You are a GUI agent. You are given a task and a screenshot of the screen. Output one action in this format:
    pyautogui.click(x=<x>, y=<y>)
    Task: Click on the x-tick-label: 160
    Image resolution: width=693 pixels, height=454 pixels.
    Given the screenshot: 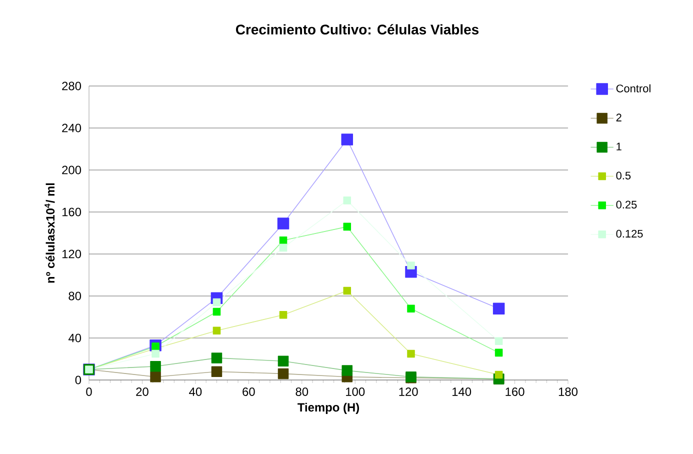 What is the action you would take?
    pyautogui.click(x=515, y=392)
    